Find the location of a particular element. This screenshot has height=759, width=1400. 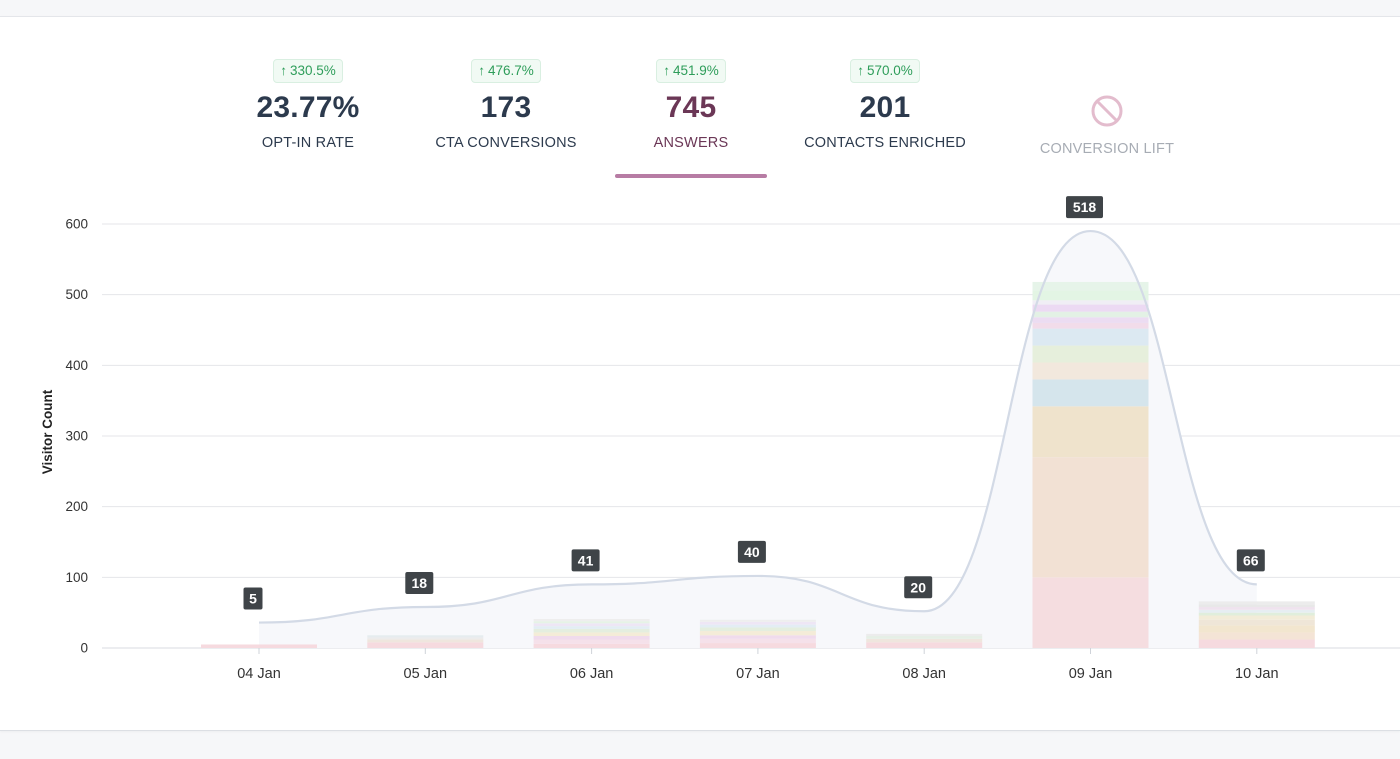

kpi-change-value: 570.0% is located at coordinates (889, 70).